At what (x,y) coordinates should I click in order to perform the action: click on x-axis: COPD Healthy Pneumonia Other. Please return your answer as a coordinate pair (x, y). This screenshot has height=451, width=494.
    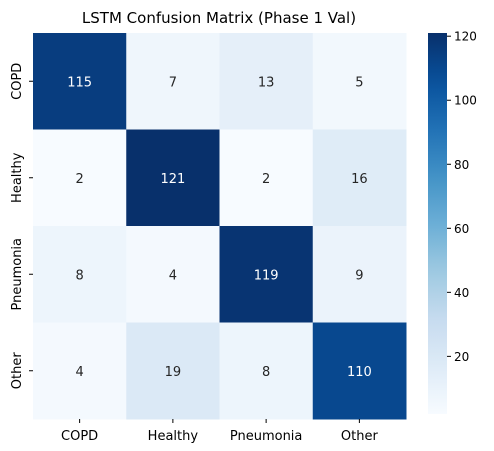
    Looking at the image, I should click on (219, 431).